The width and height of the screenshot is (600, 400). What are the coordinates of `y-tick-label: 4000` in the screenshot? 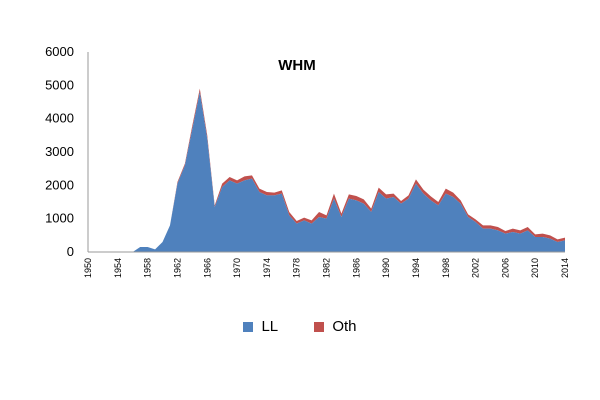 It's located at (59, 118).